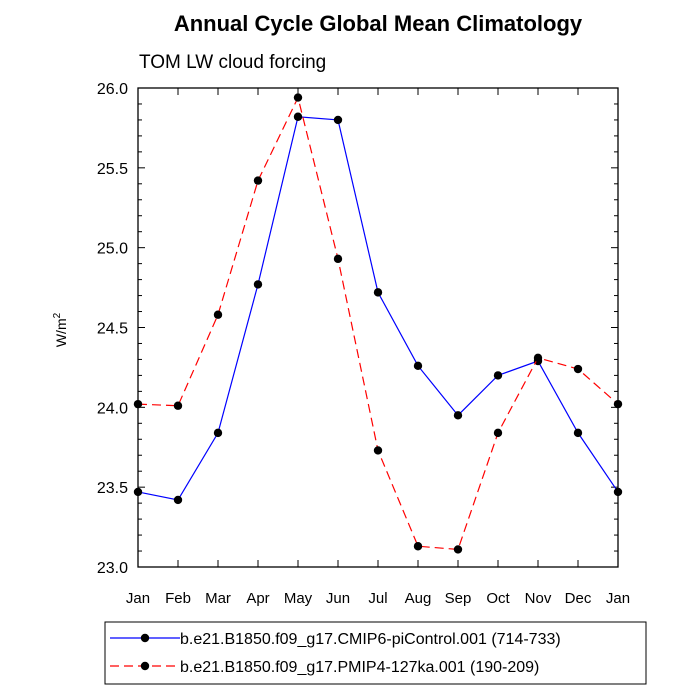  I want to click on y-axis-label: W/m, so click(61, 332).